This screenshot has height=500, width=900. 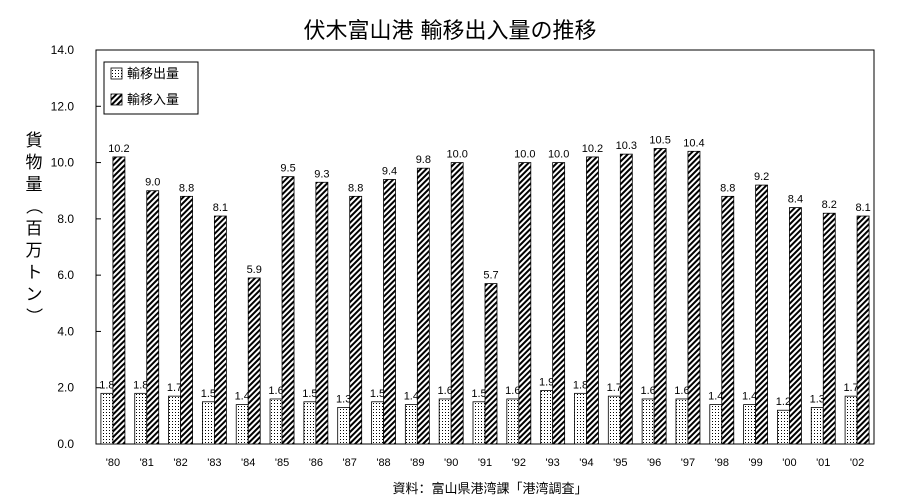 I want to click on legend-label-export: 輸移出量, so click(x=153, y=74).